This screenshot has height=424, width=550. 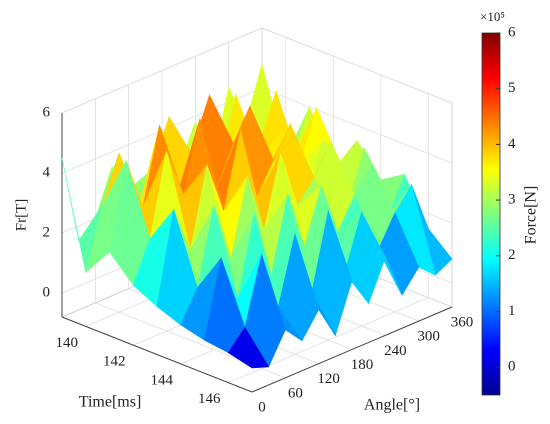 I want to click on x-axis, so click(x=352, y=349).